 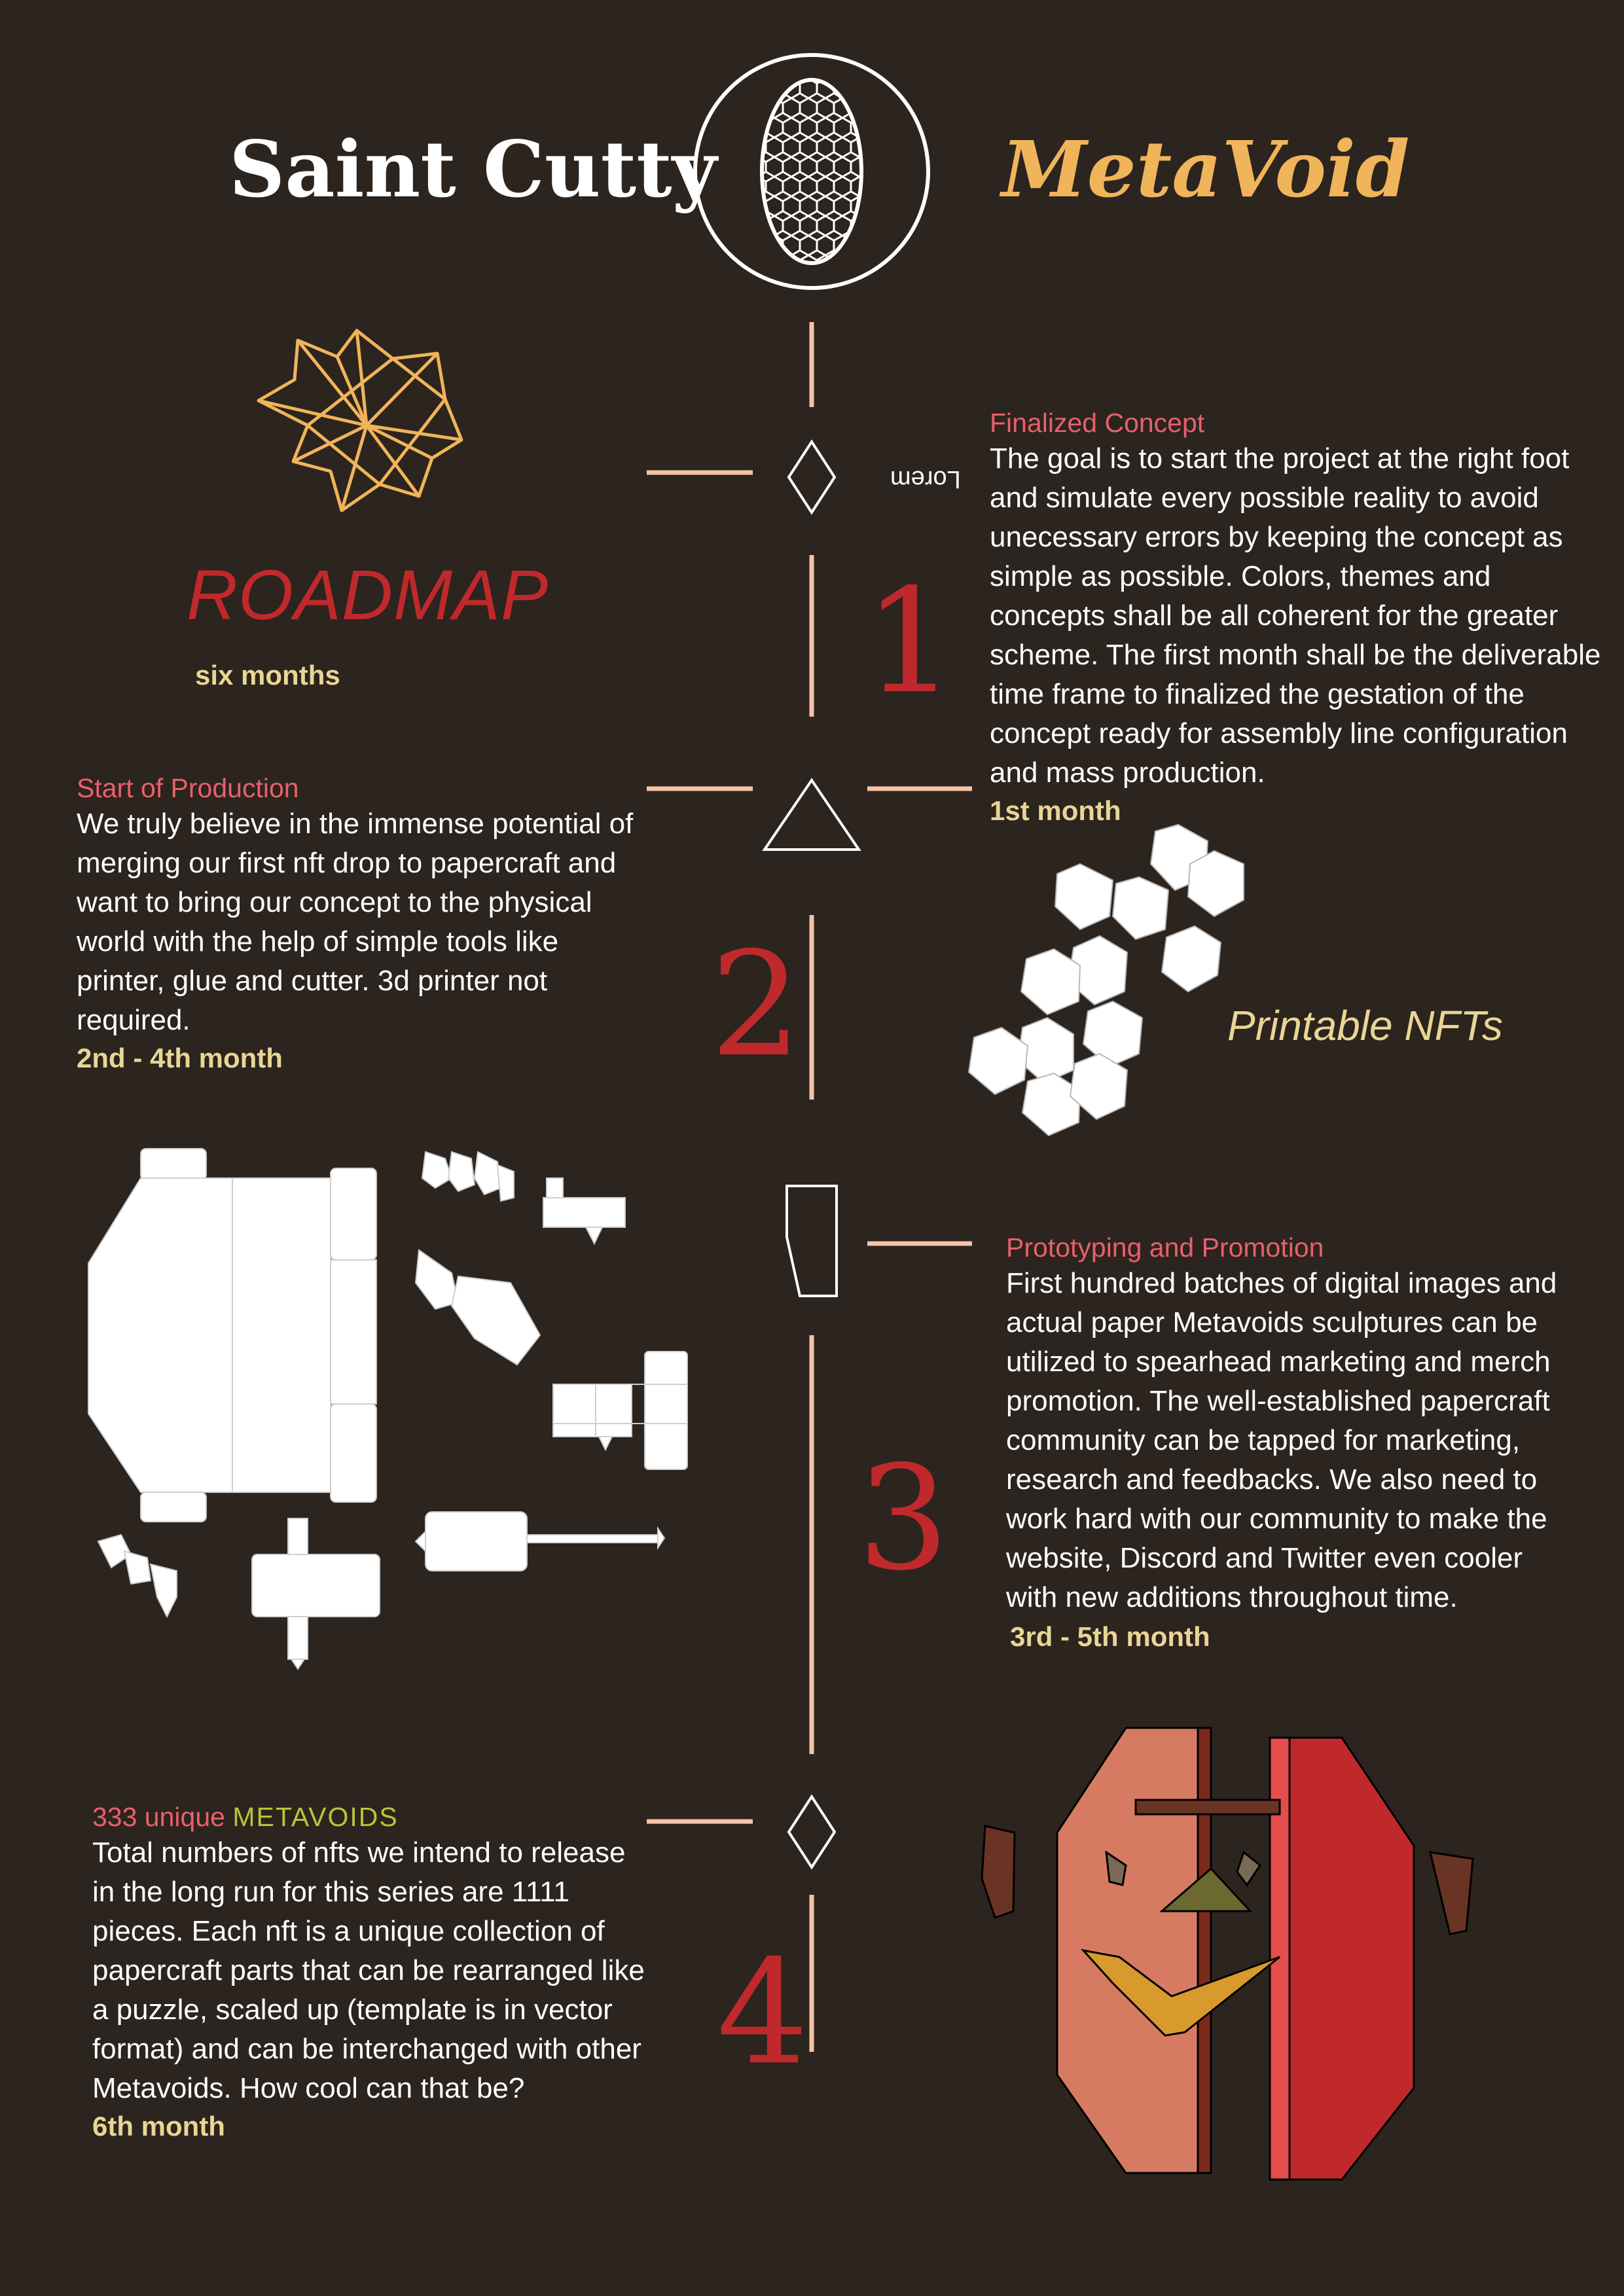 I want to click on milestone-4-heading-prefix: 333 unique, so click(x=162, y=1817).